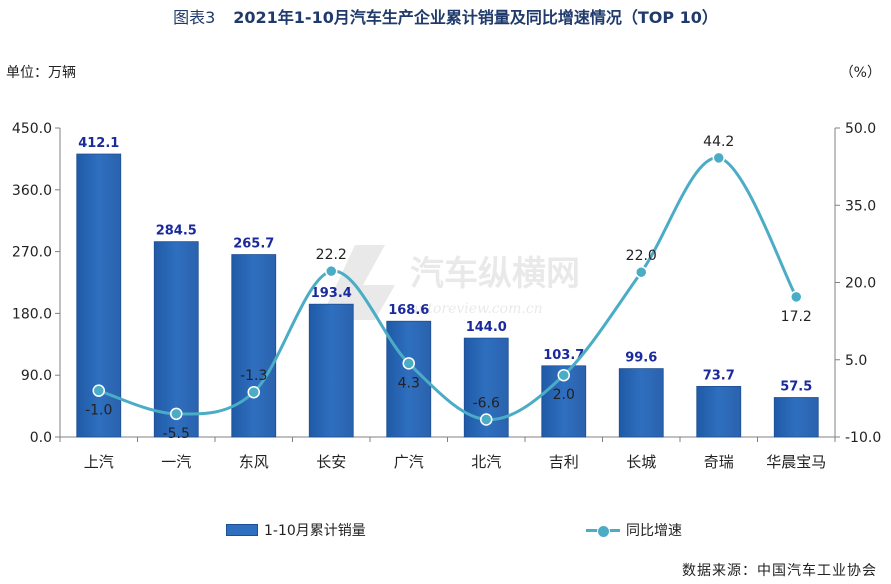 The width and height of the screenshot is (891, 584). Describe the element at coordinates (176, 434) in the screenshot. I see `growth-value-label: -5.5` at that location.